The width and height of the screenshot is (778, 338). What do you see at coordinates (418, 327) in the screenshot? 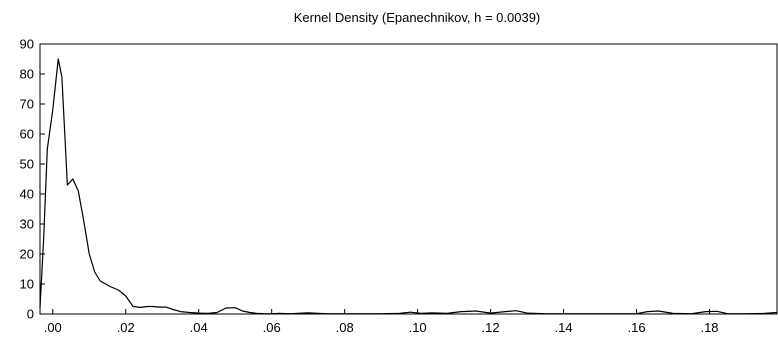
I see `x-tick-label: .10` at bounding box center [418, 327].